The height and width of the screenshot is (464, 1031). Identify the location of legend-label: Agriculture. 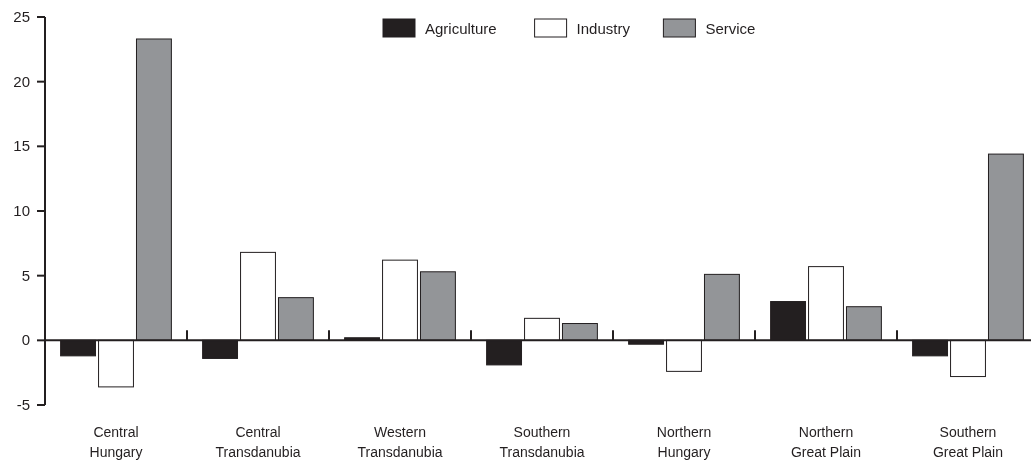
(461, 28).